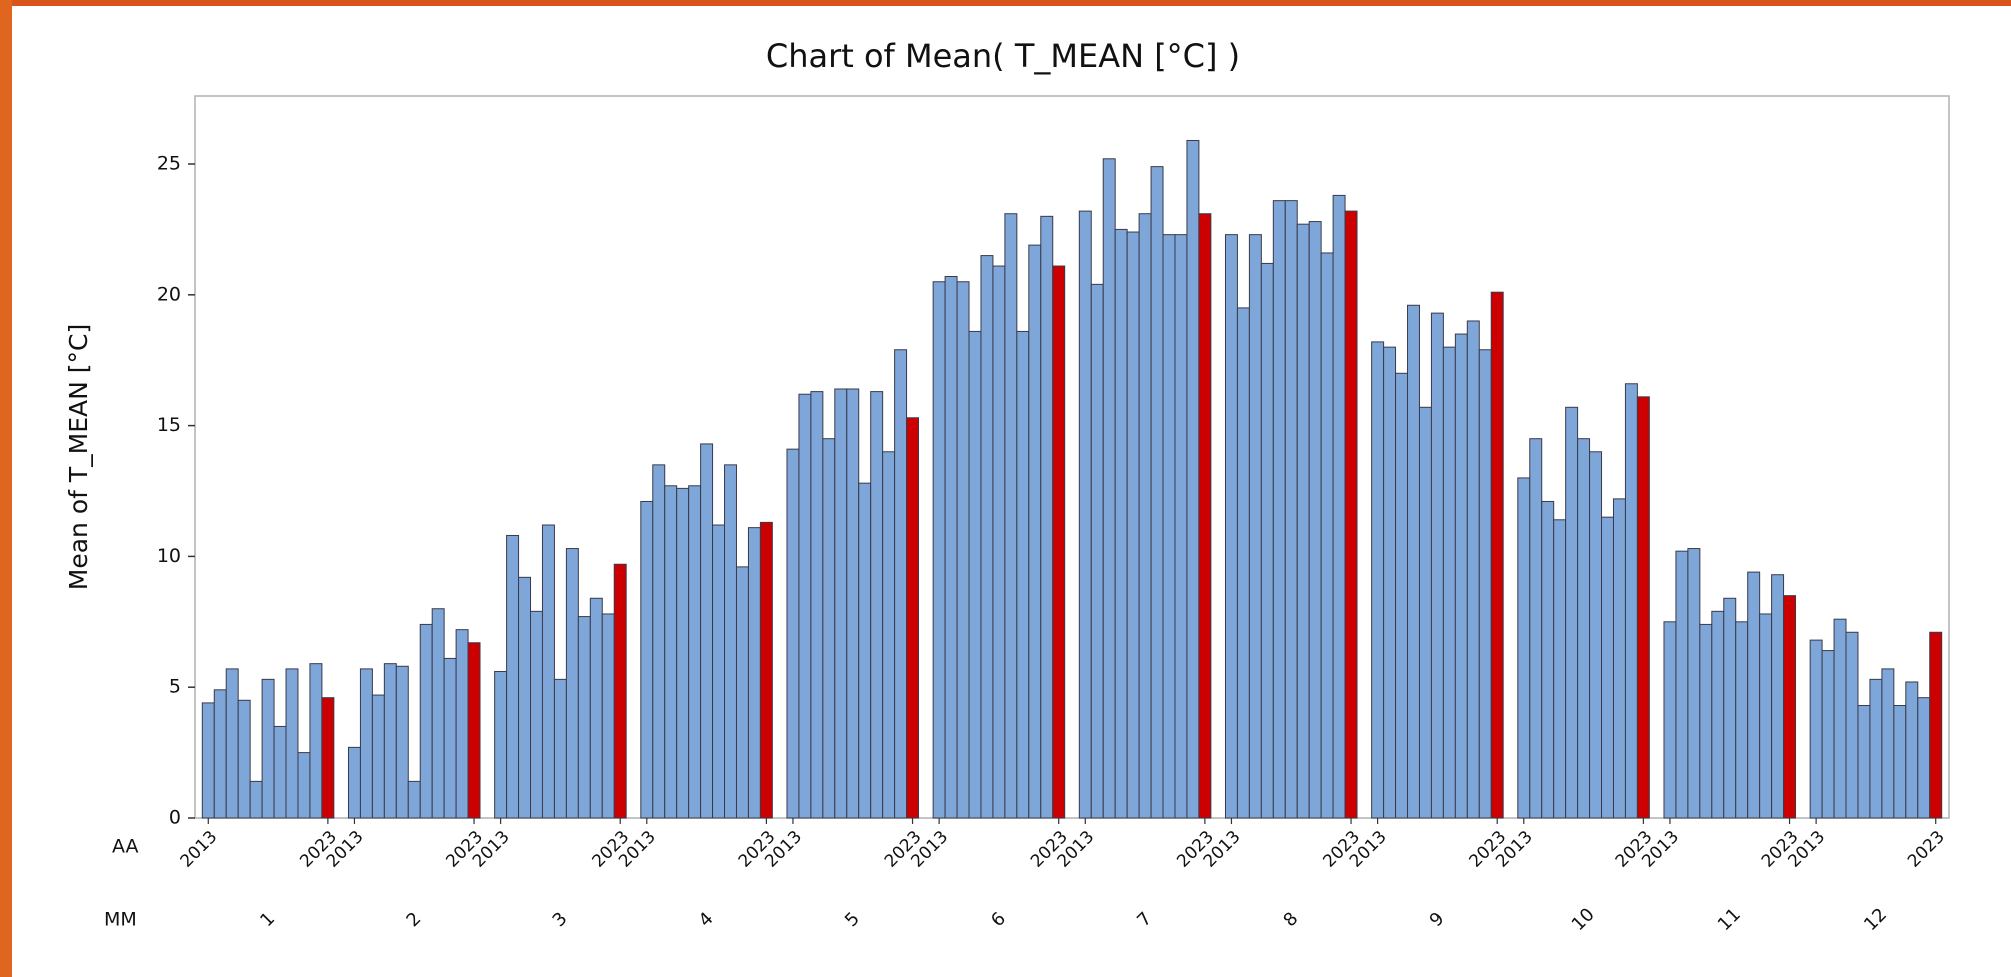 This screenshot has height=977, width=2011. I want to click on row-label: AA, so click(125, 847).